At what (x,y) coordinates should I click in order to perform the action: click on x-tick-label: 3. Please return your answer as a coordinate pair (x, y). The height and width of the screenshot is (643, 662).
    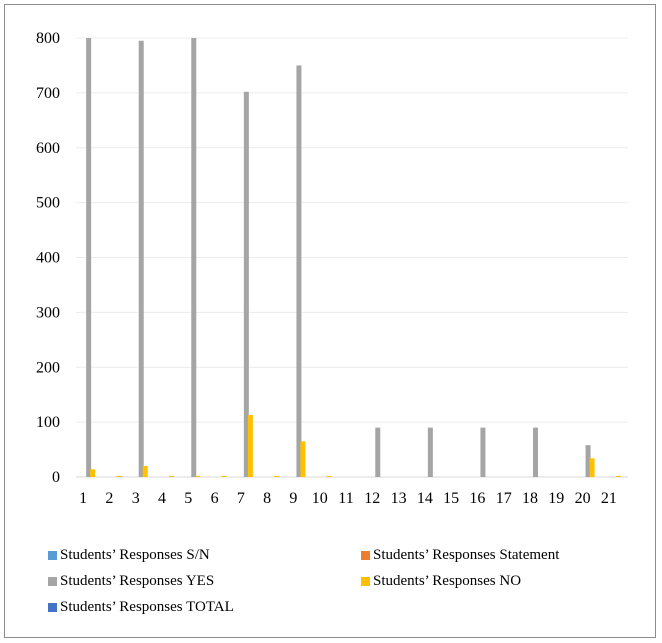
    Looking at the image, I should click on (136, 498).